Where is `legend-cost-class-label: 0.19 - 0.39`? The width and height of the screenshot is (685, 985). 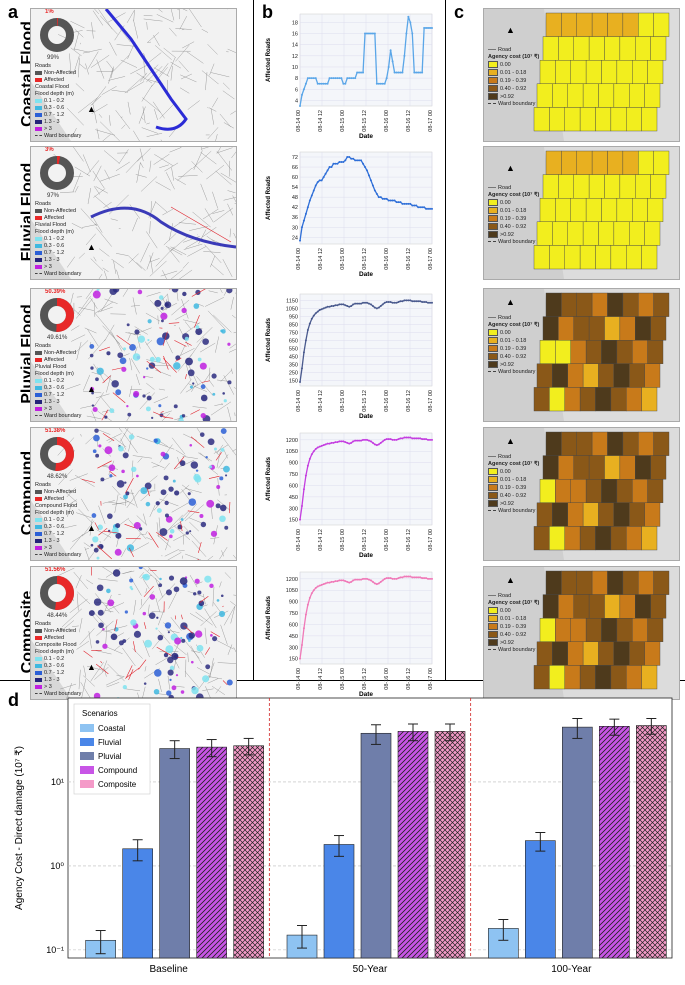 legend-cost-class-label: 0.19 - 0.39 is located at coordinates (513, 626).